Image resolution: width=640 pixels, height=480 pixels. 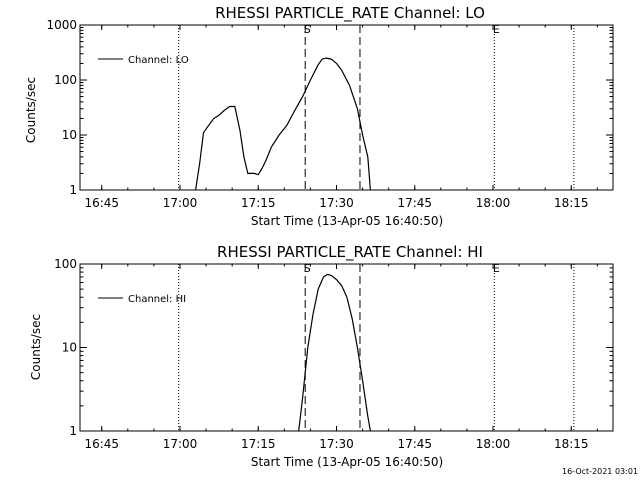 I want to click on hi-chart-title: RHESSI PARTICLE_RATE Channel: HI, so click(x=350, y=252).